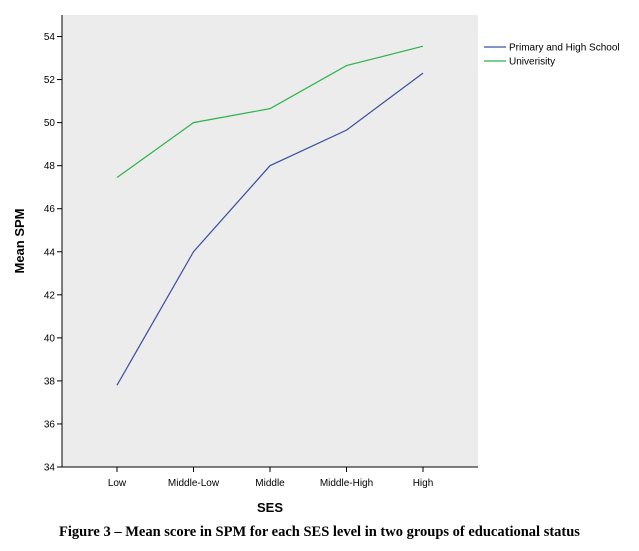 The width and height of the screenshot is (639, 551). Describe the element at coordinates (117, 483) in the screenshot. I see `x-tick-label: Low` at that location.